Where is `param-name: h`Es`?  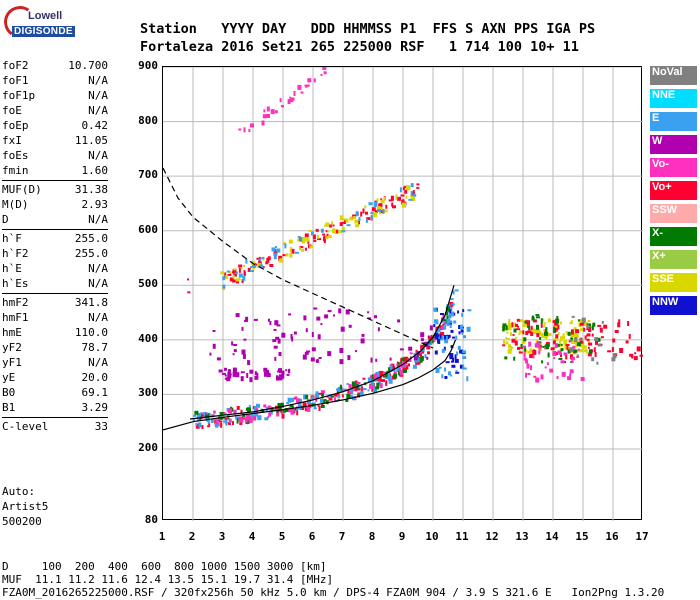
param-name: h`Es is located at coordinates (15, 283).